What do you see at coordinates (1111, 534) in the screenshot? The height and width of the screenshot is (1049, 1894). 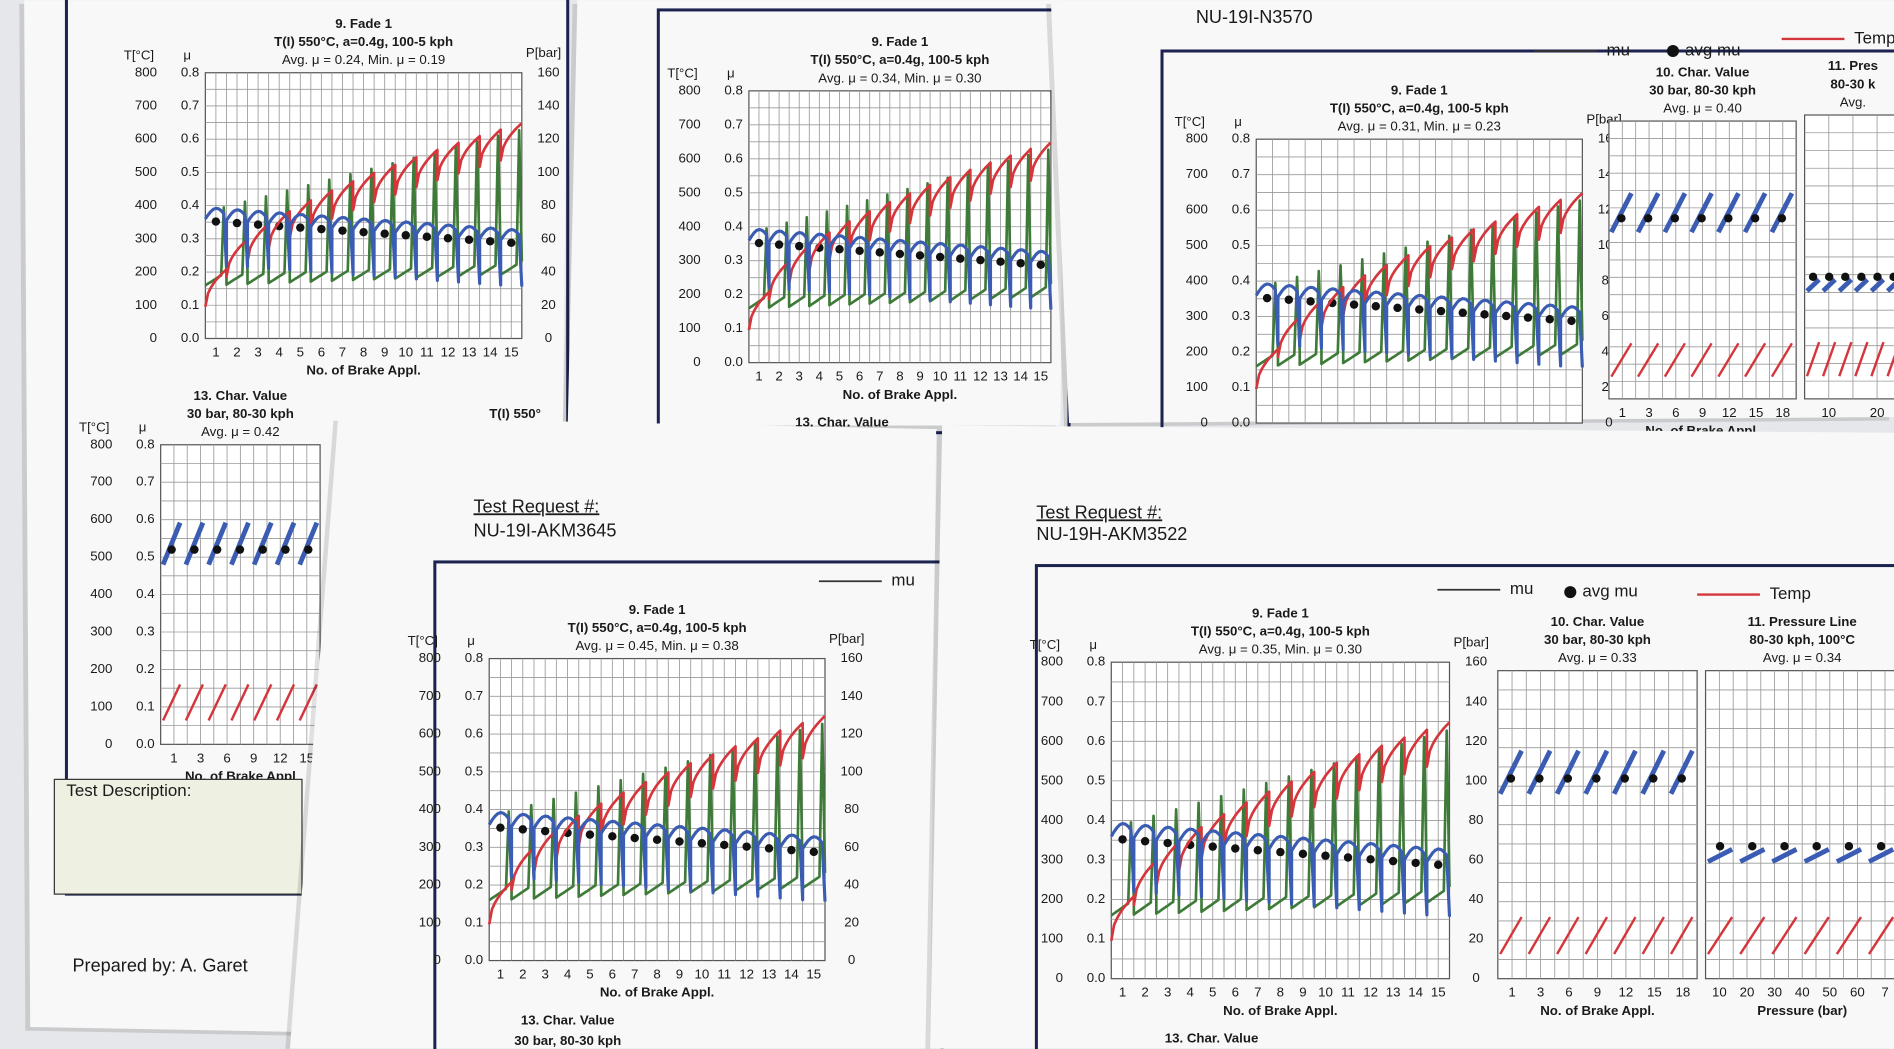 I see `header-text: NU-19H-AKM3522` at bounding box center [1111, 534].